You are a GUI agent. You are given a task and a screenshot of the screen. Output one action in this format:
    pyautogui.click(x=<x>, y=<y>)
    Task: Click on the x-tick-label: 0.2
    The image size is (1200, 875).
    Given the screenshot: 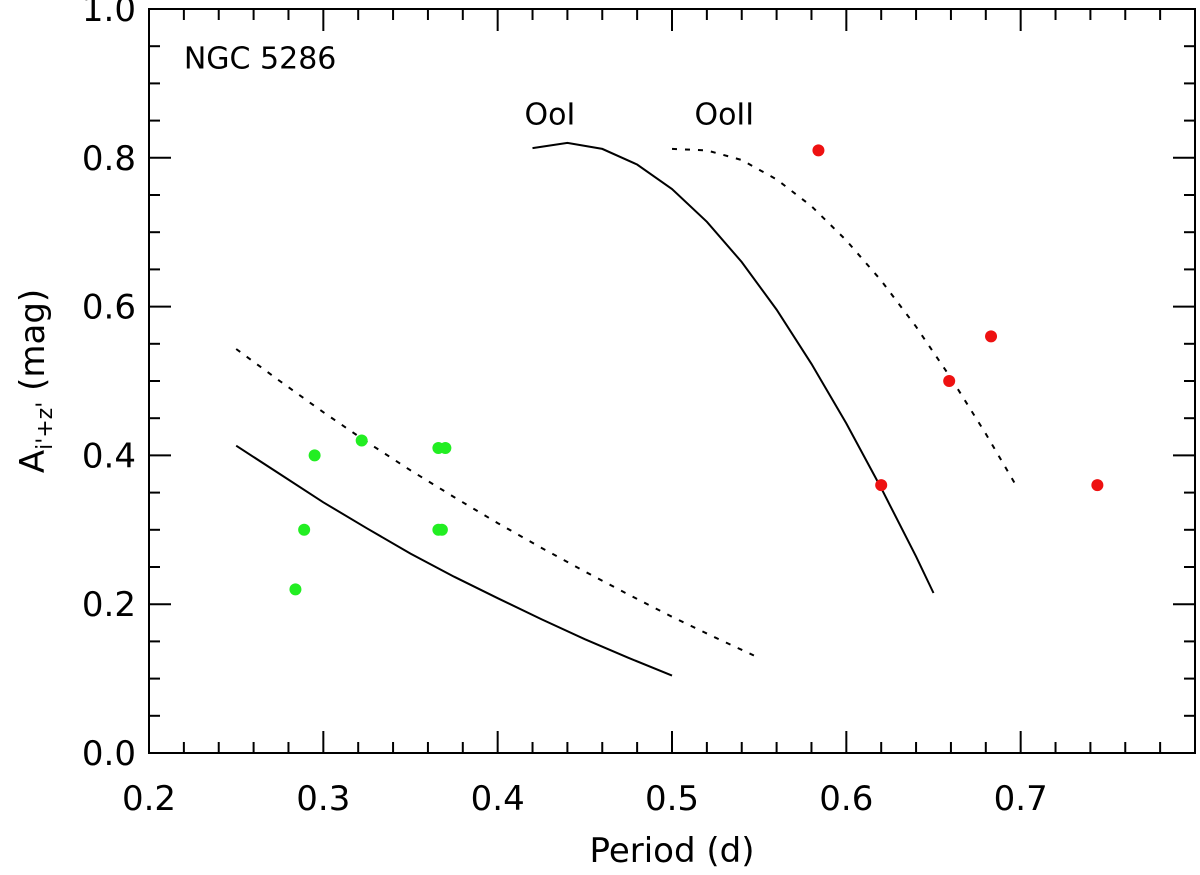 What is the action you would take?
    pyautogui.click(x=149, y=799)
    